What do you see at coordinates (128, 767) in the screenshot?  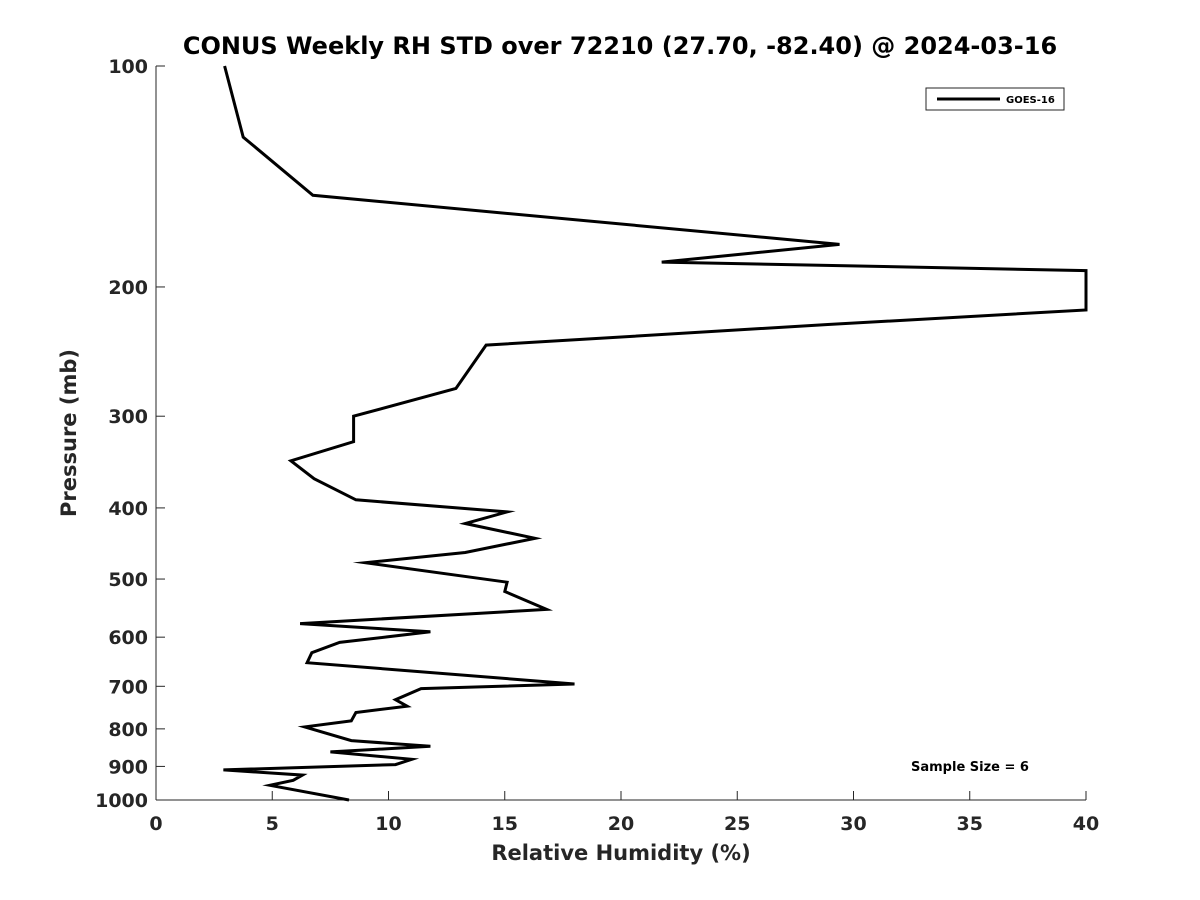 I see `y-tick-label: 900` at bounding box center [128, 767].